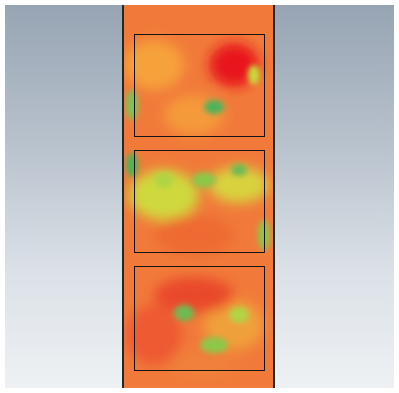 The image size is (399, 393). What do you see at coordinates (199, 201) in the screenshot?
I see `frame-middle` at bounding box center [199, 201].